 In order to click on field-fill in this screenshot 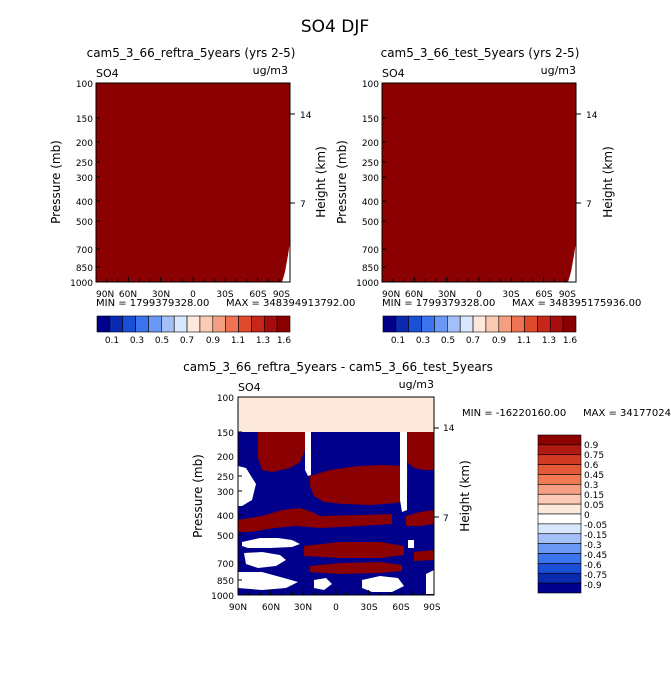, I will do `click(193, 182)`.